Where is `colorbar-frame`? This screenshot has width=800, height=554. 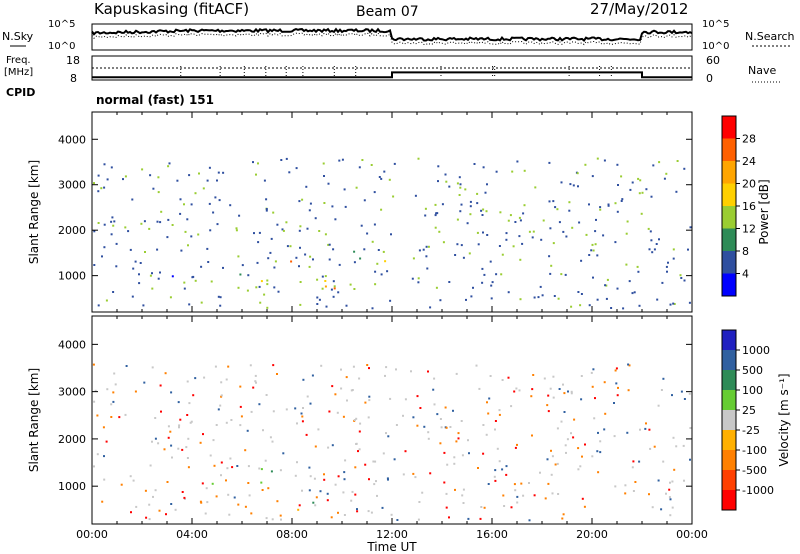
colorbar-frame is located at coordinates (729, 420).